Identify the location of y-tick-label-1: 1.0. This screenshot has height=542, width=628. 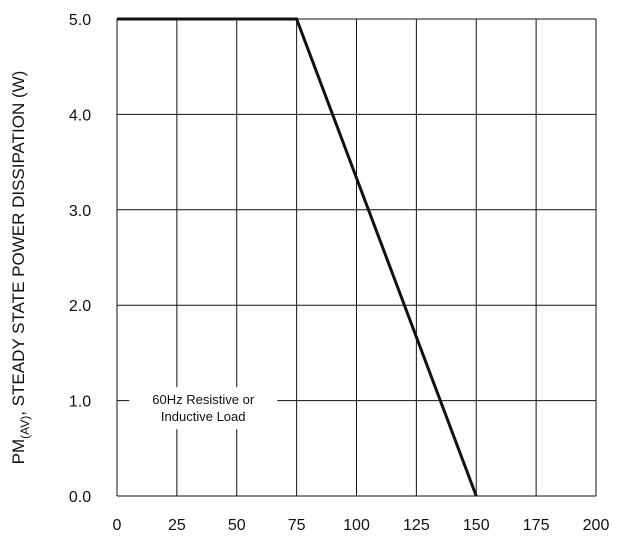
(80, 402).